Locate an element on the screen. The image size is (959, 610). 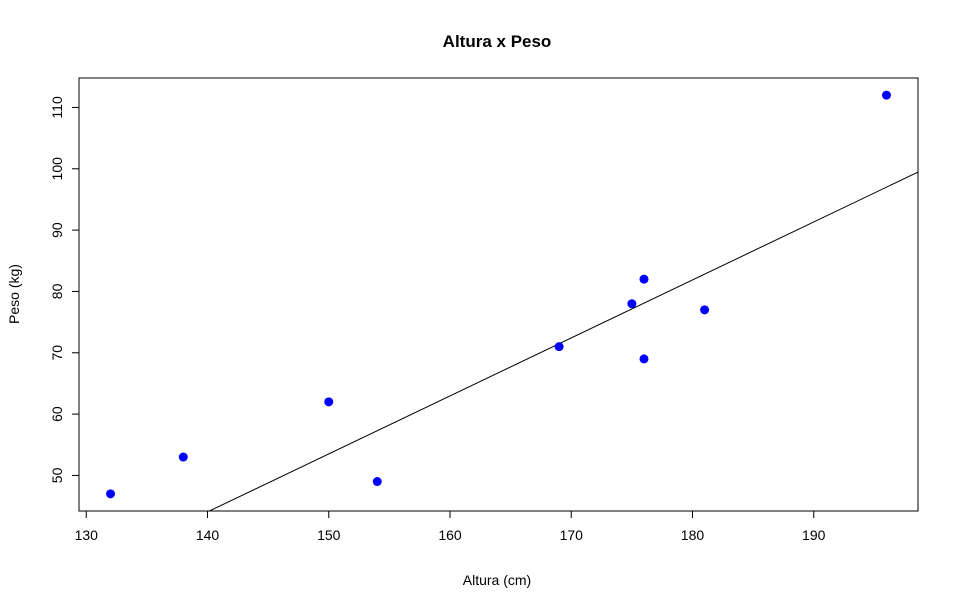
x-axis: 130 140 150 160 170 180 190 is located at coordinates (450, 526).